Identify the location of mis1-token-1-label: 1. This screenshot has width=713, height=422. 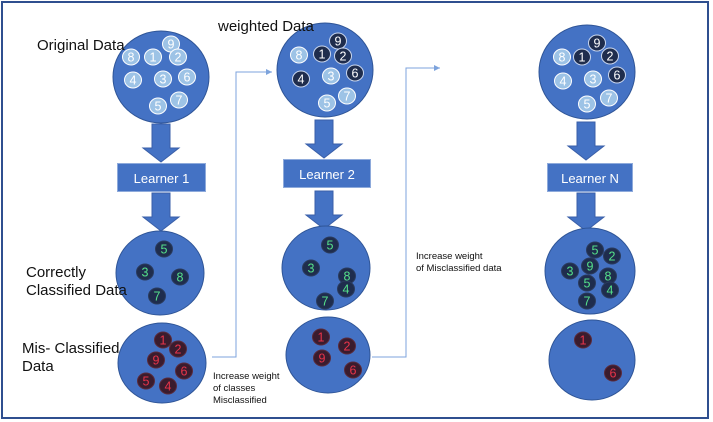
(163, 341).